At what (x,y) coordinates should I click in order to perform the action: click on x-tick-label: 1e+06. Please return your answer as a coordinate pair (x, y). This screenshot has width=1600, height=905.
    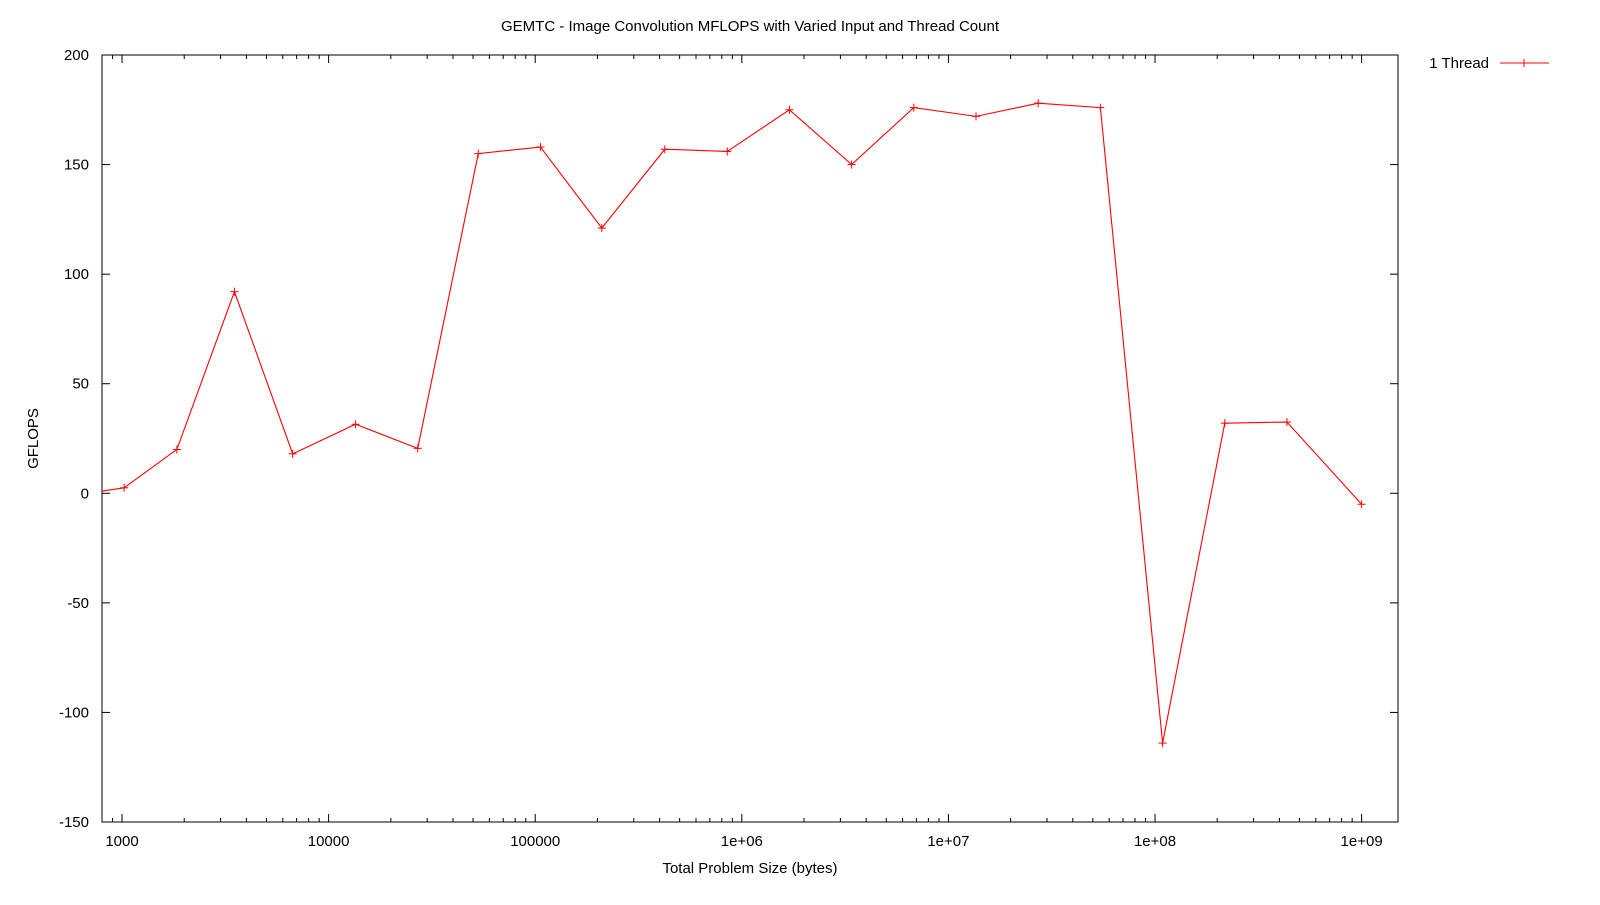
    Looking at the image, I should click on (742, 841).